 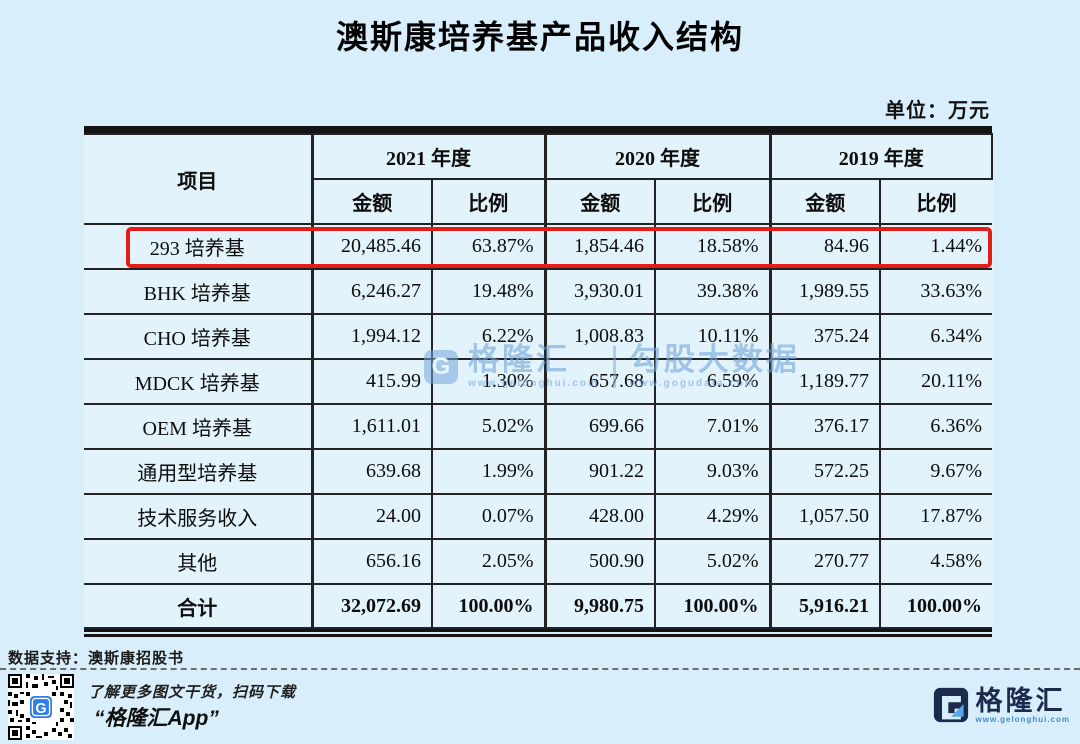 What do you see at coordinates (488, 336) in the screenshot?
I see `table-cell: 6.22%` at bounding box center [488, 336].